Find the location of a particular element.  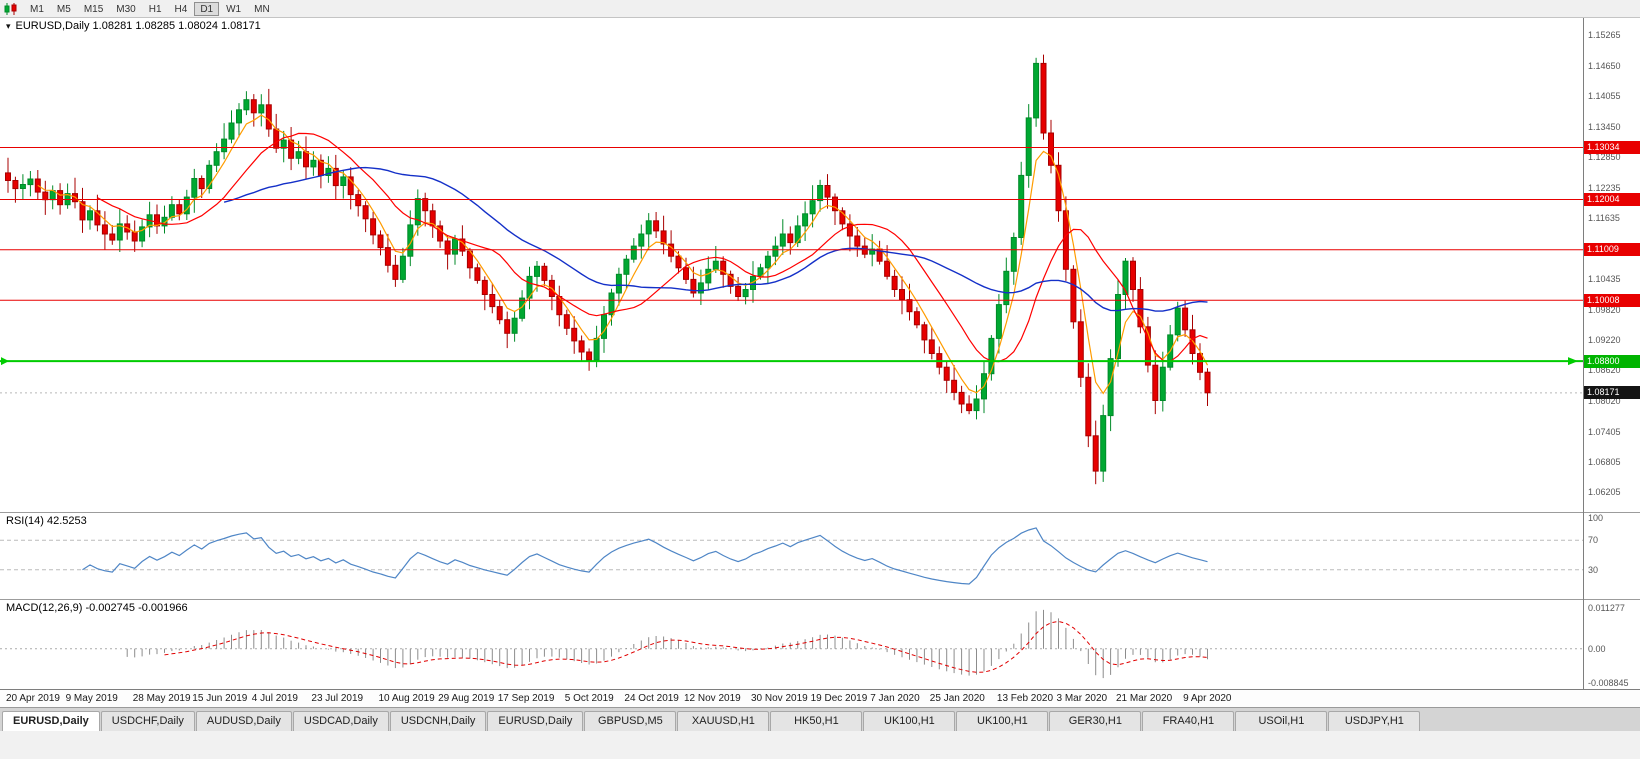

timeframe-button-m15: M15 is located at coordinates (93, 9).